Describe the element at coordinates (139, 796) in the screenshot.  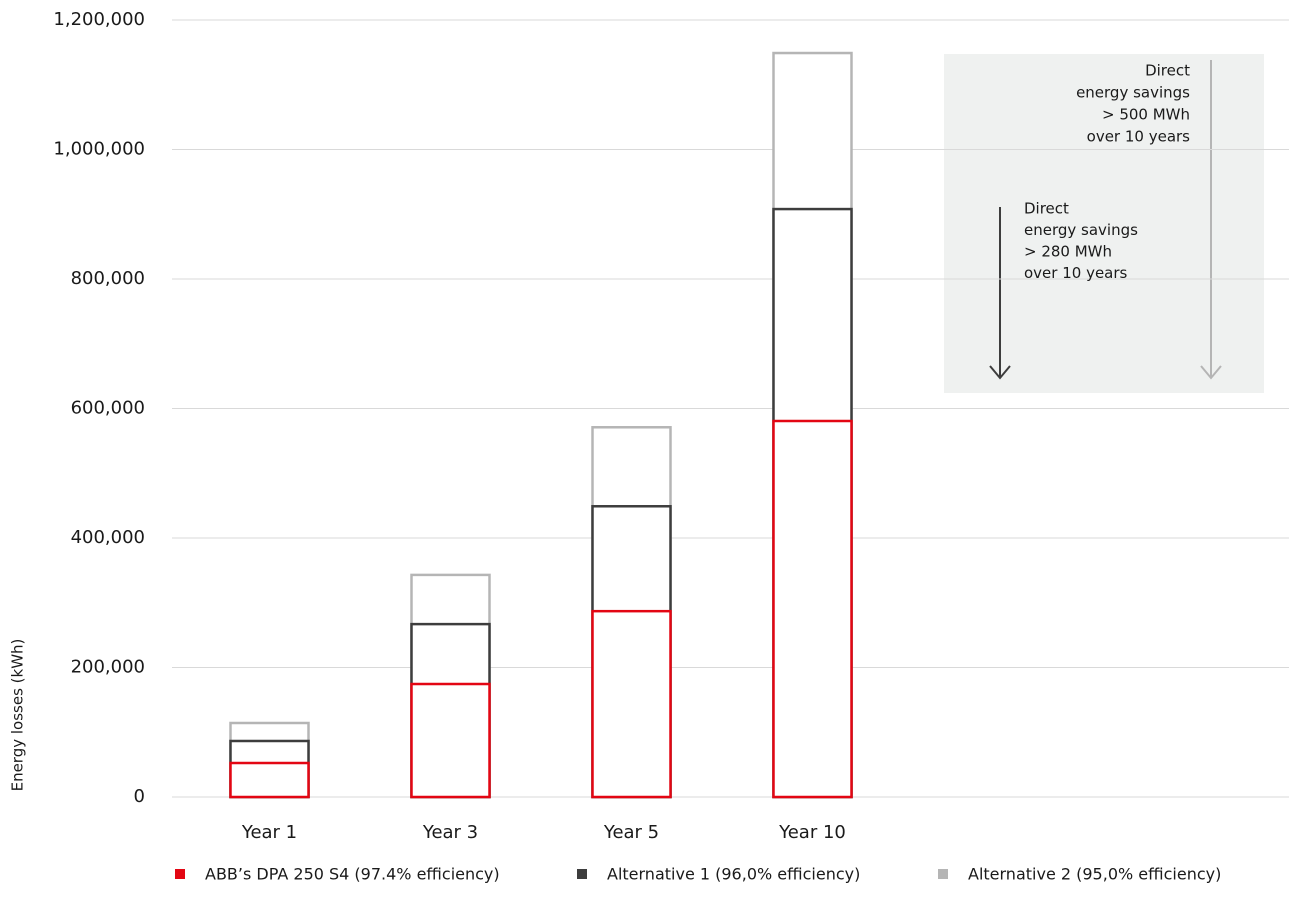
I see `y-tick-label: 0` at that location.